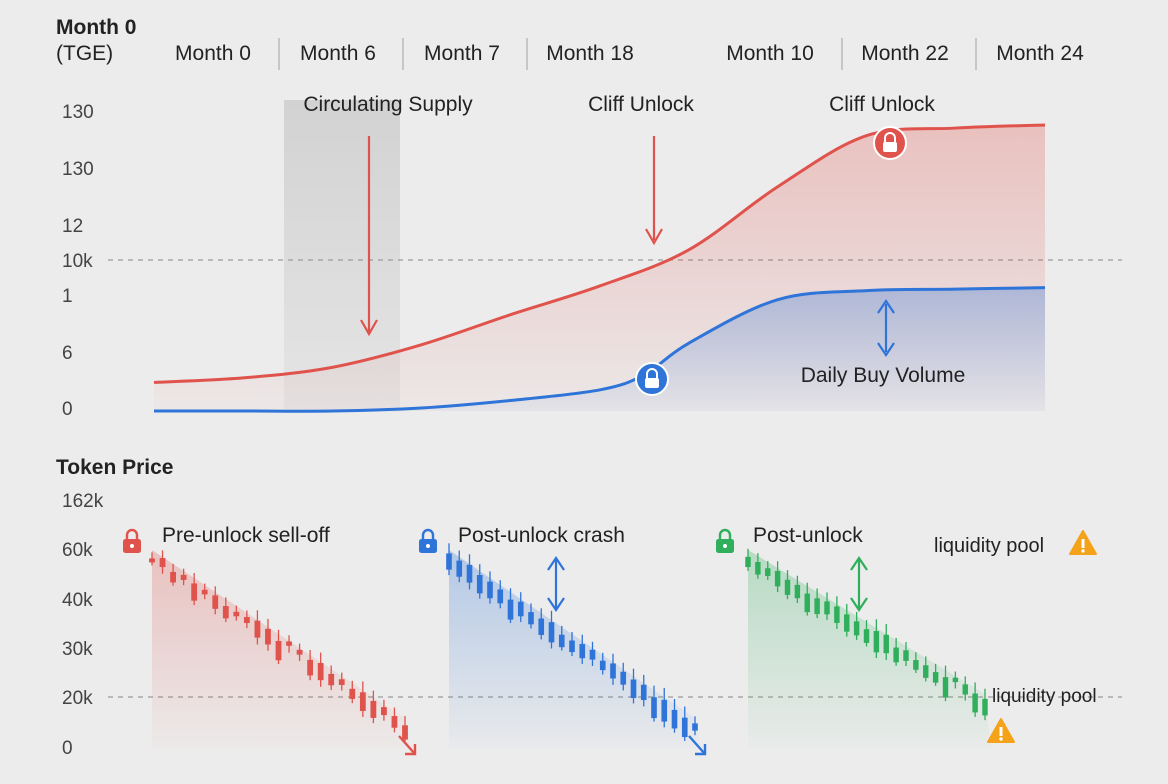  What do you see at coordinates (338, 53) in the screenshot?
I see `month-label: Month 6` at bounding box center [338, 53].